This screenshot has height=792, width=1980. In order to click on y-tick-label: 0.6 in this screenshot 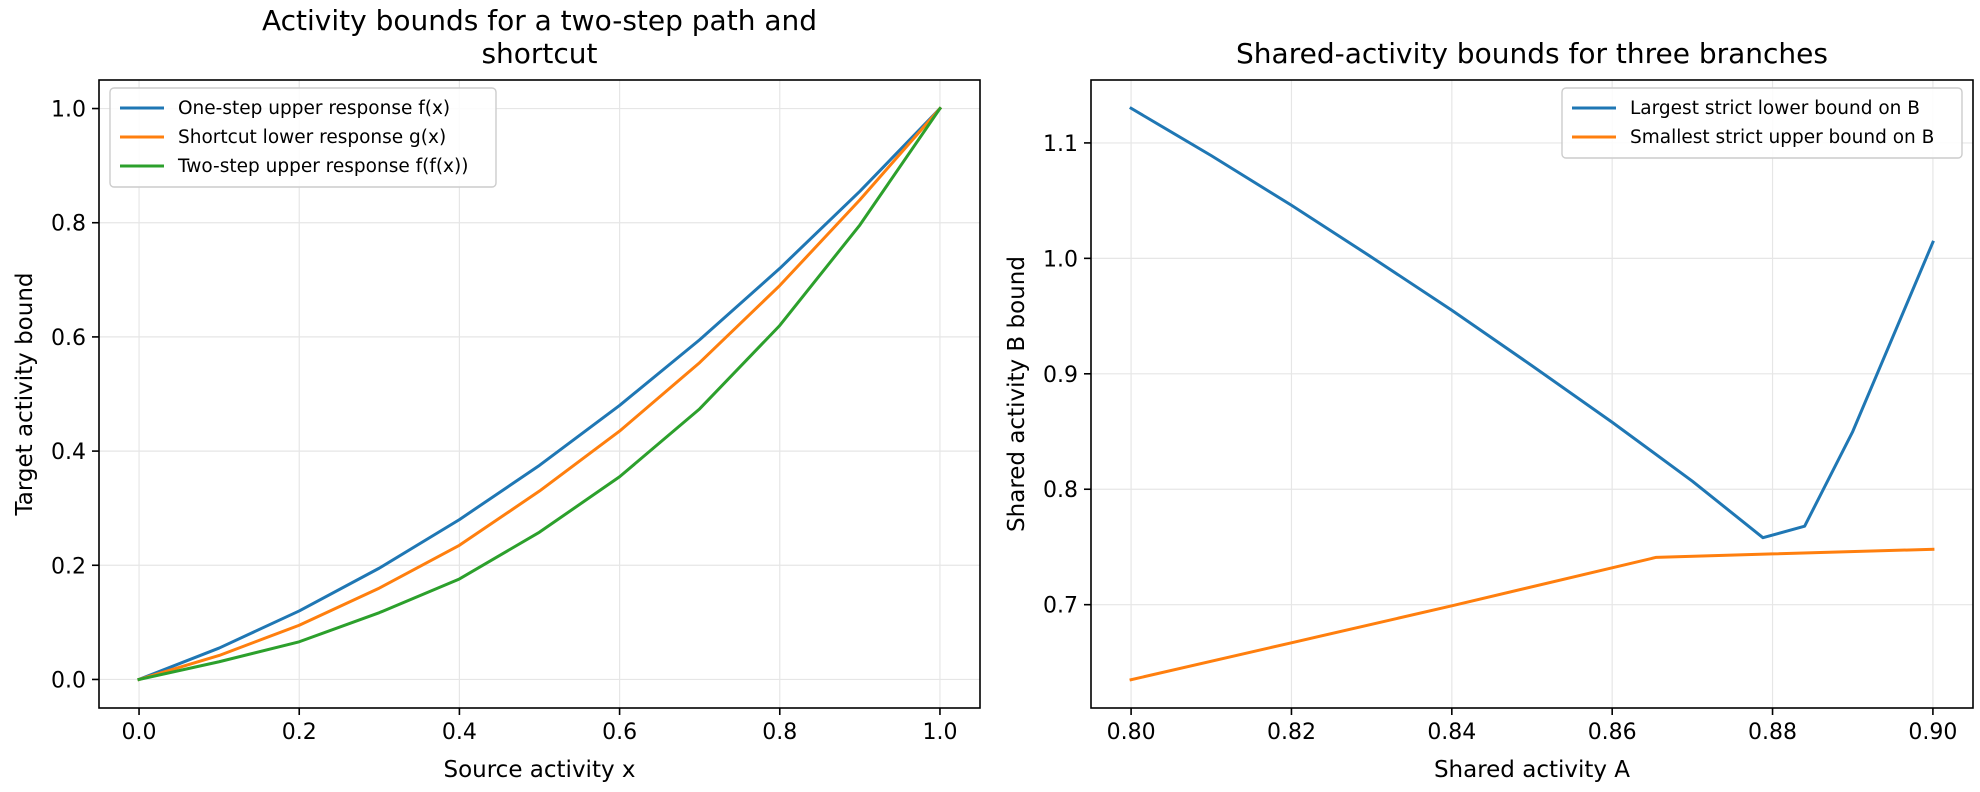, I will do `click(68, 338)`.